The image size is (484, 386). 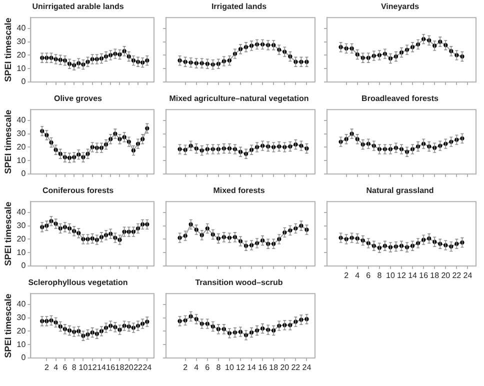 I want to click on chart-title: Mixed forests, so click(x=239, y=191).